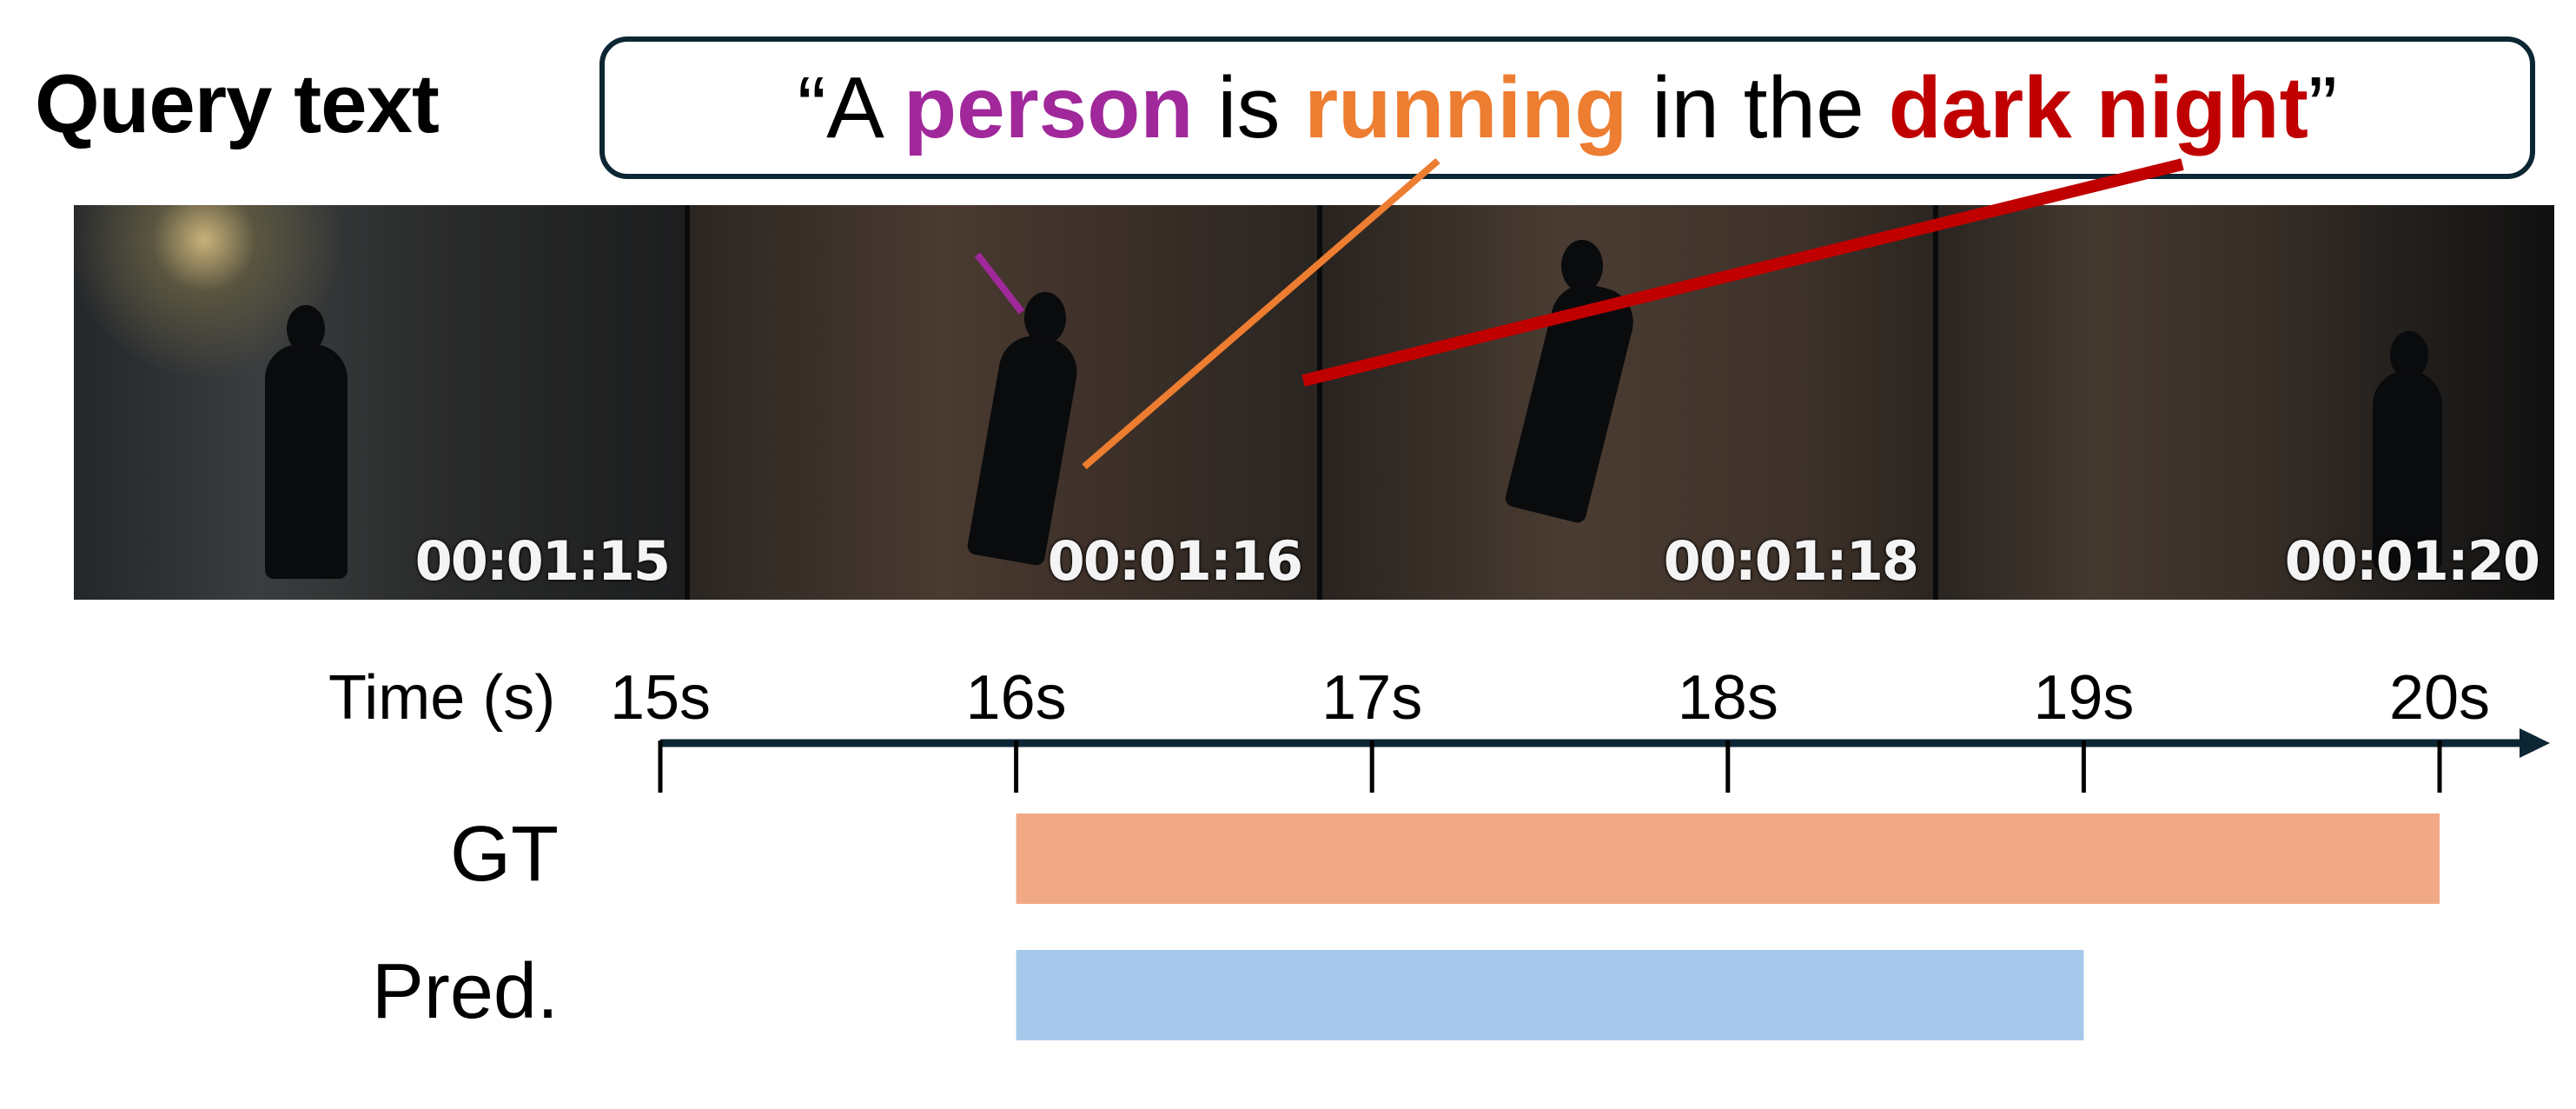 Image resolution: width=2576 pixels, height=1109 pixels. I want to click on pred-row-label: Pred., so click(465, 991).